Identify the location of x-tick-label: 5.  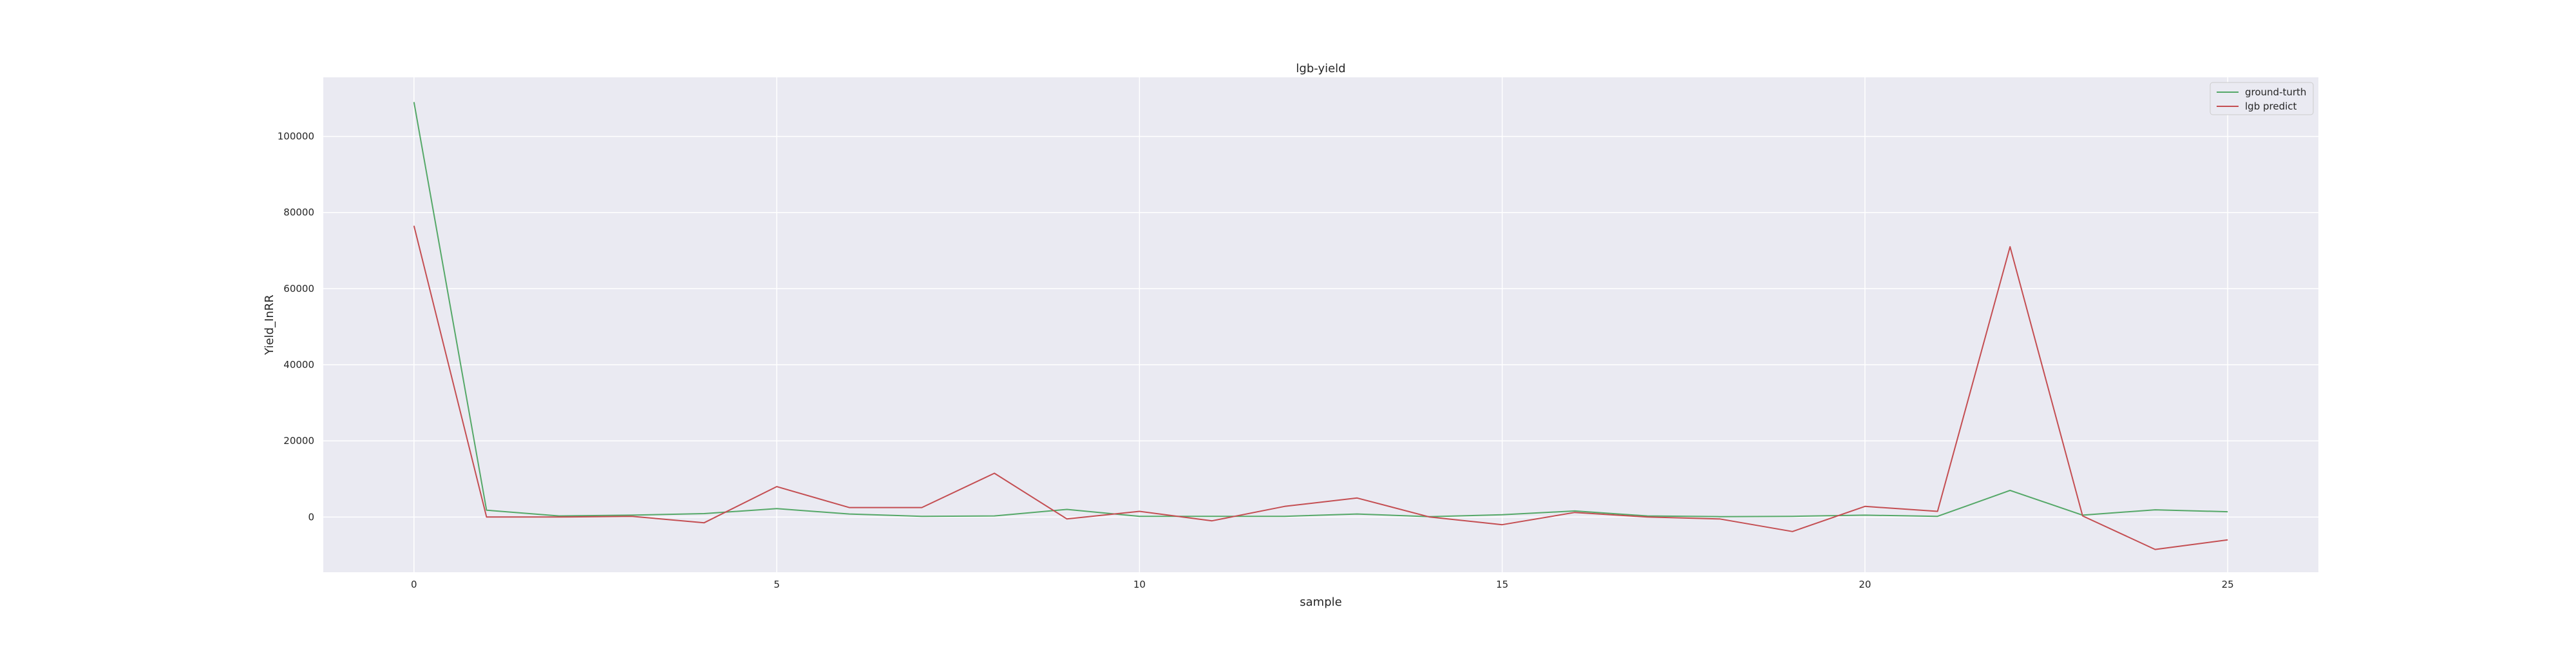
(777, 584).